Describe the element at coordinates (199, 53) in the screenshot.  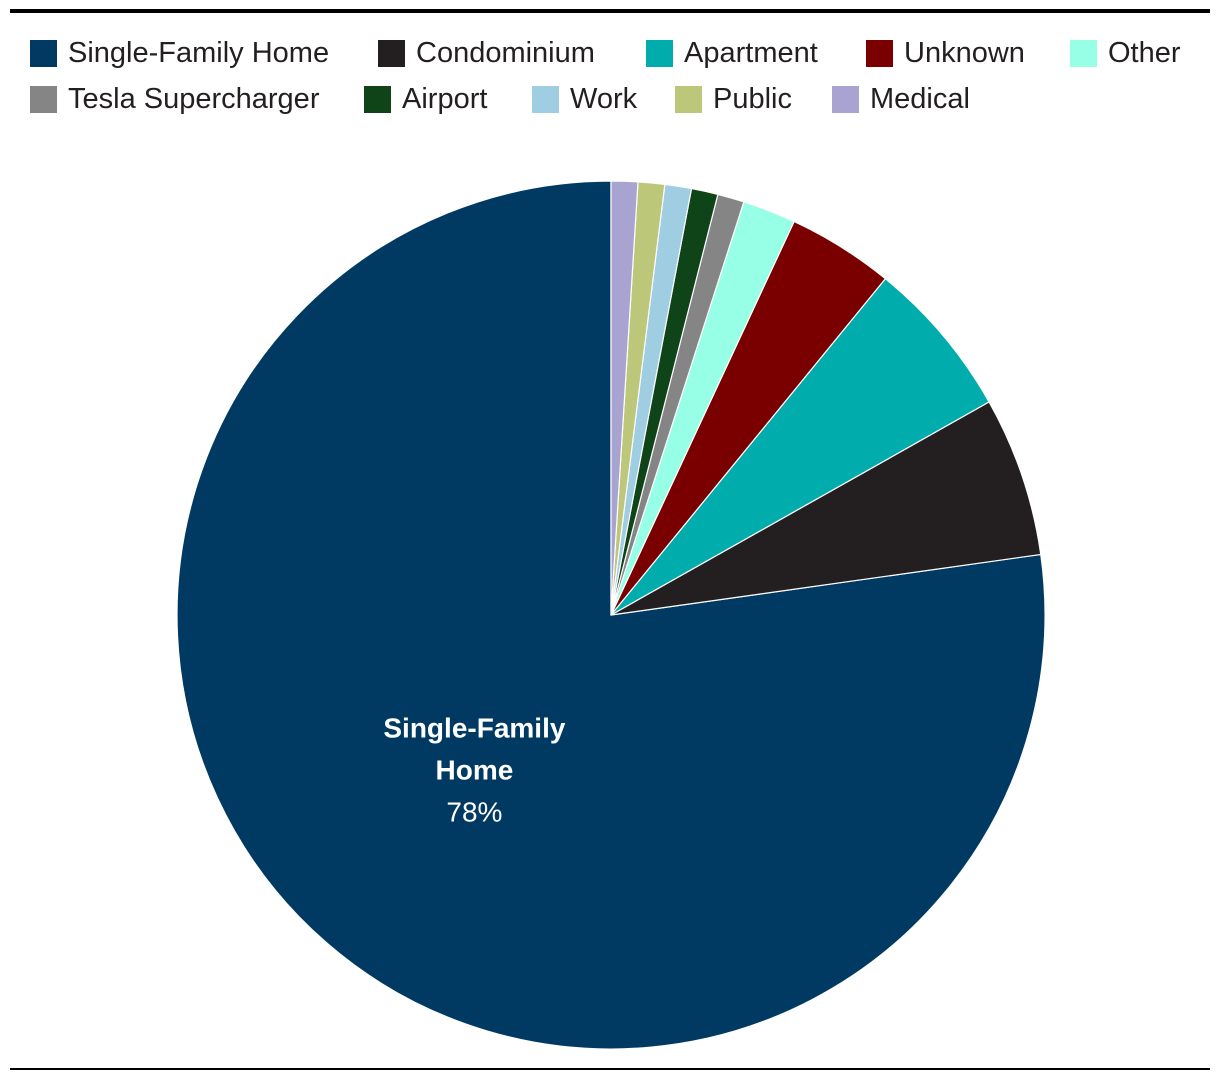
I see `legend-label: Single-Family Home` at that location.